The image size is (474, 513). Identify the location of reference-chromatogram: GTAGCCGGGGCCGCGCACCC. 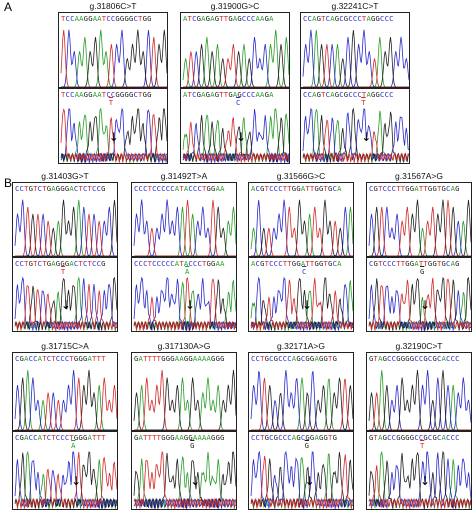
(419, 391).